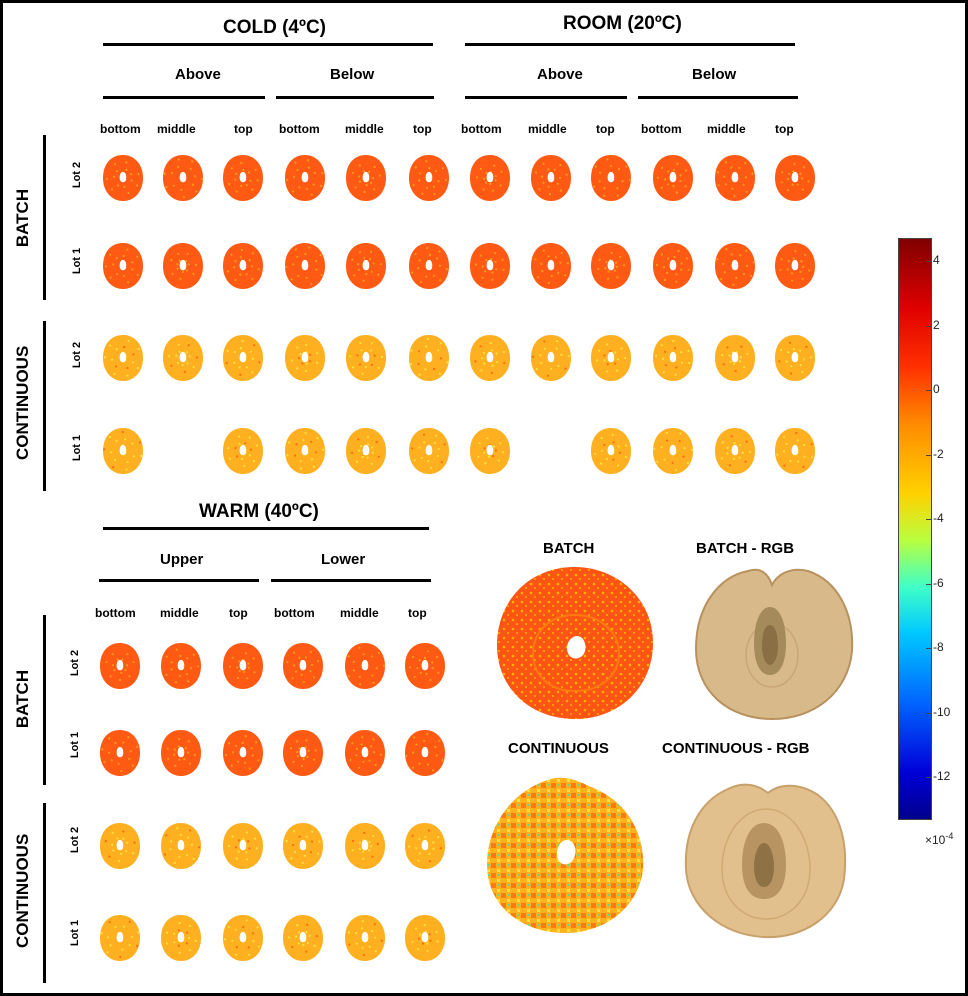 This screenshot has width=968, height=996. Describe the element at coordinates (558, 748) in the screenshot. I see `example-continuous-title: CONTINUOUS` at that location.